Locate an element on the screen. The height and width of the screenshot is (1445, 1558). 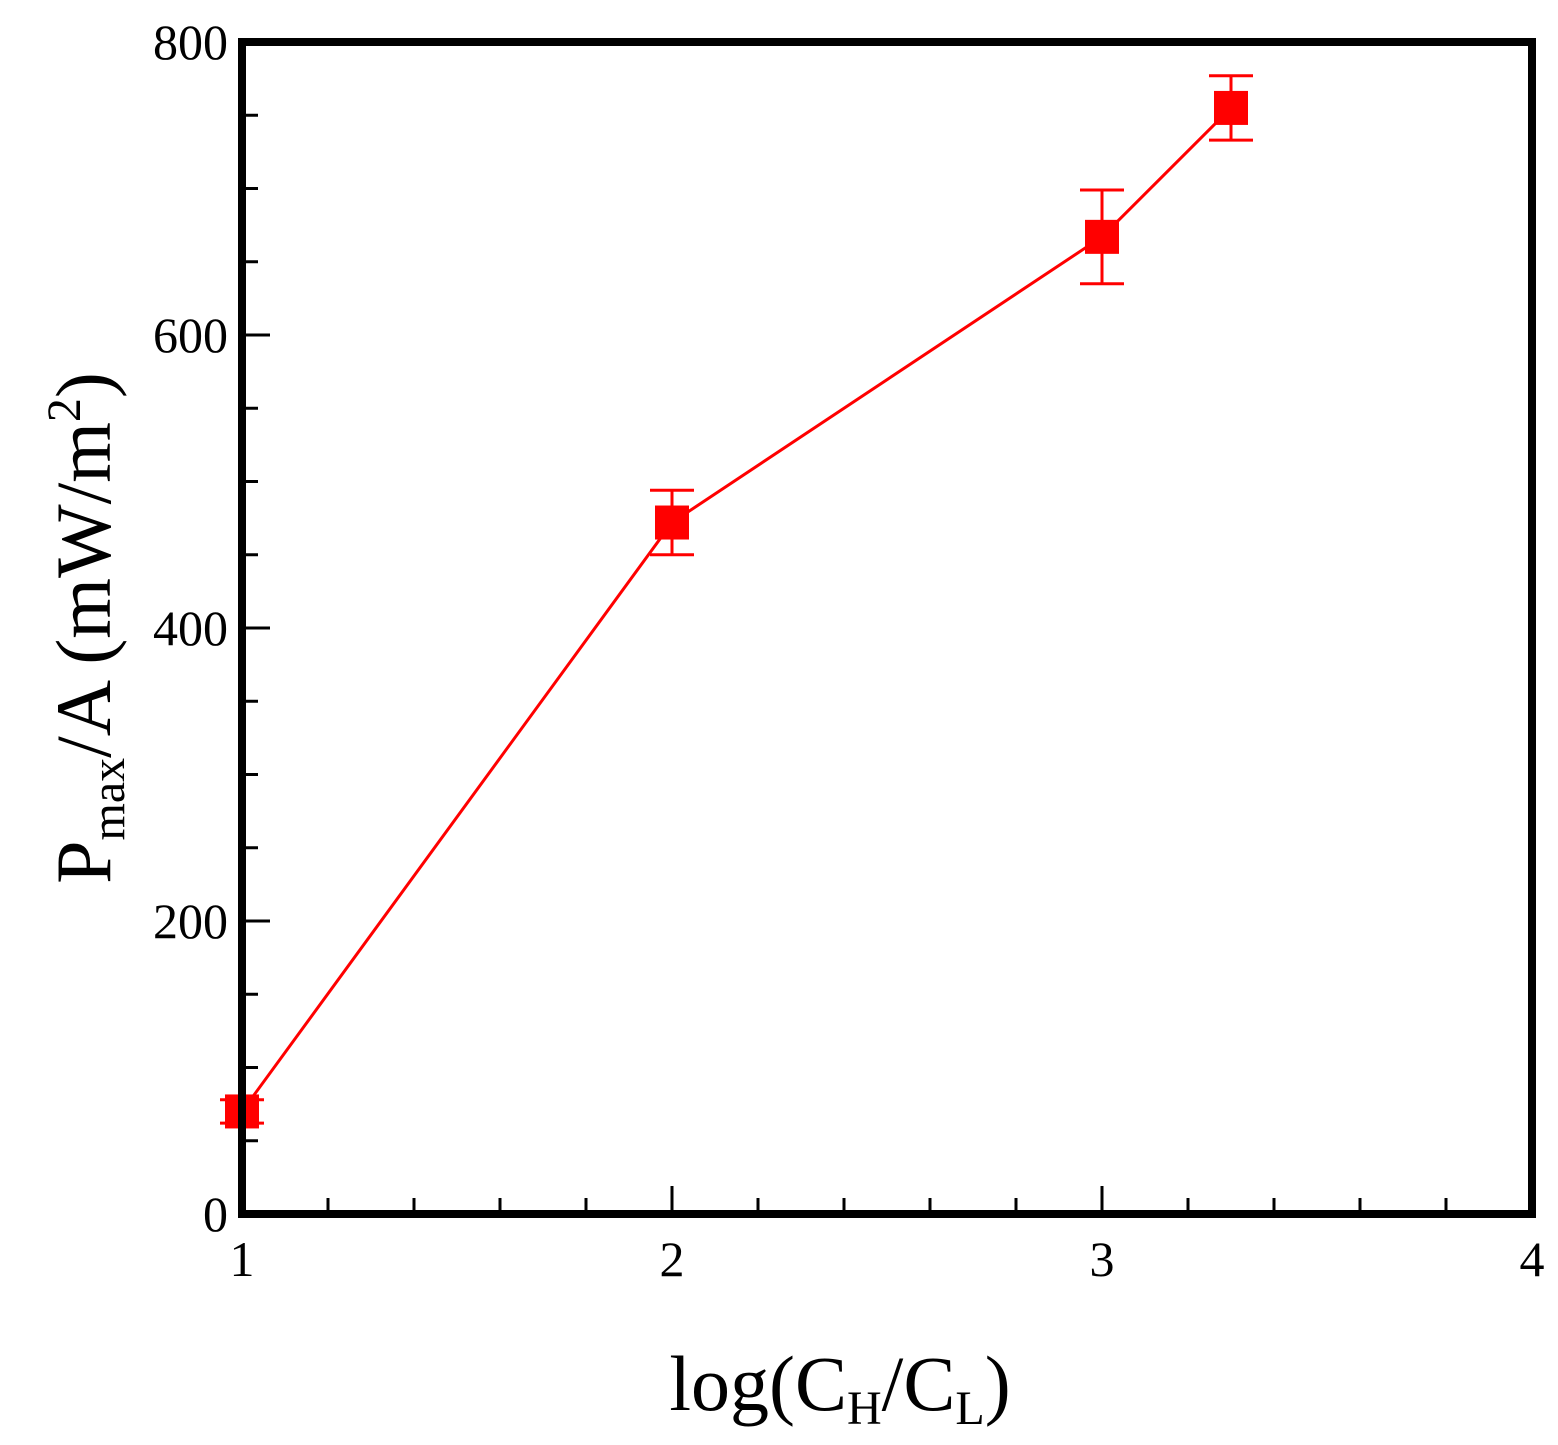
x-tick-label: 3 is located at coordinates (1102, 1259).